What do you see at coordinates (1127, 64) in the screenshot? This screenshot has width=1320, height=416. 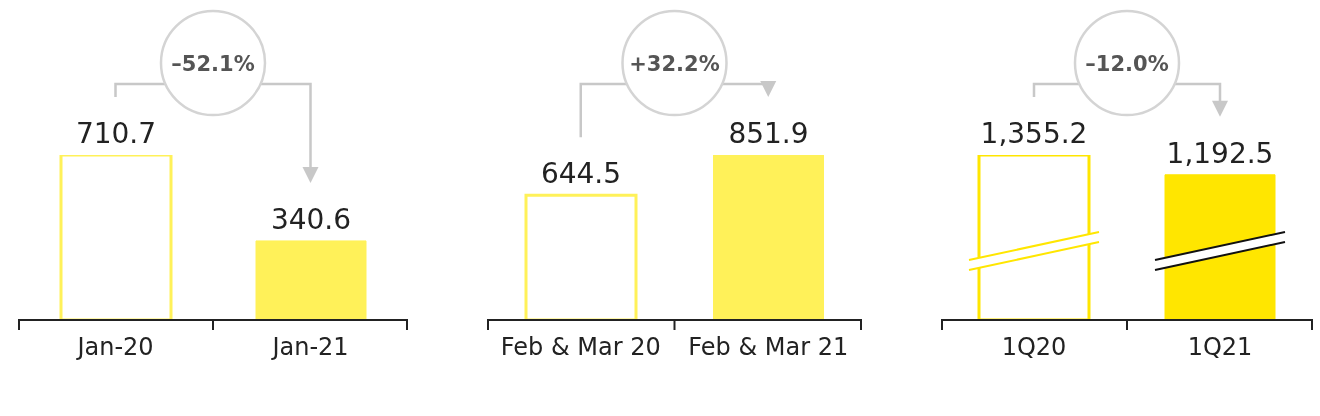 I see `text: –12.0%` at bounding box center [1127, 64].